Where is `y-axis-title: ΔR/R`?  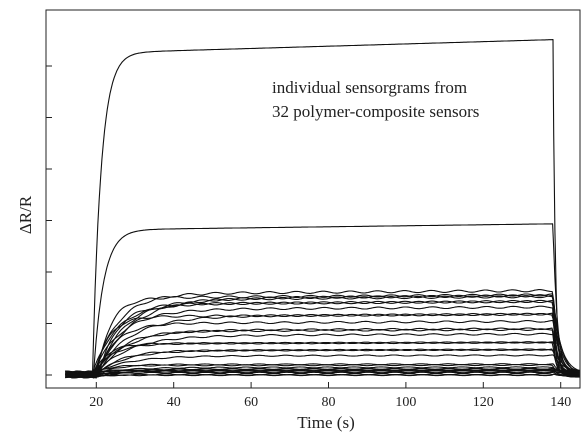 y-axis-title: ΔR/R is located at coordinates (25, 214).